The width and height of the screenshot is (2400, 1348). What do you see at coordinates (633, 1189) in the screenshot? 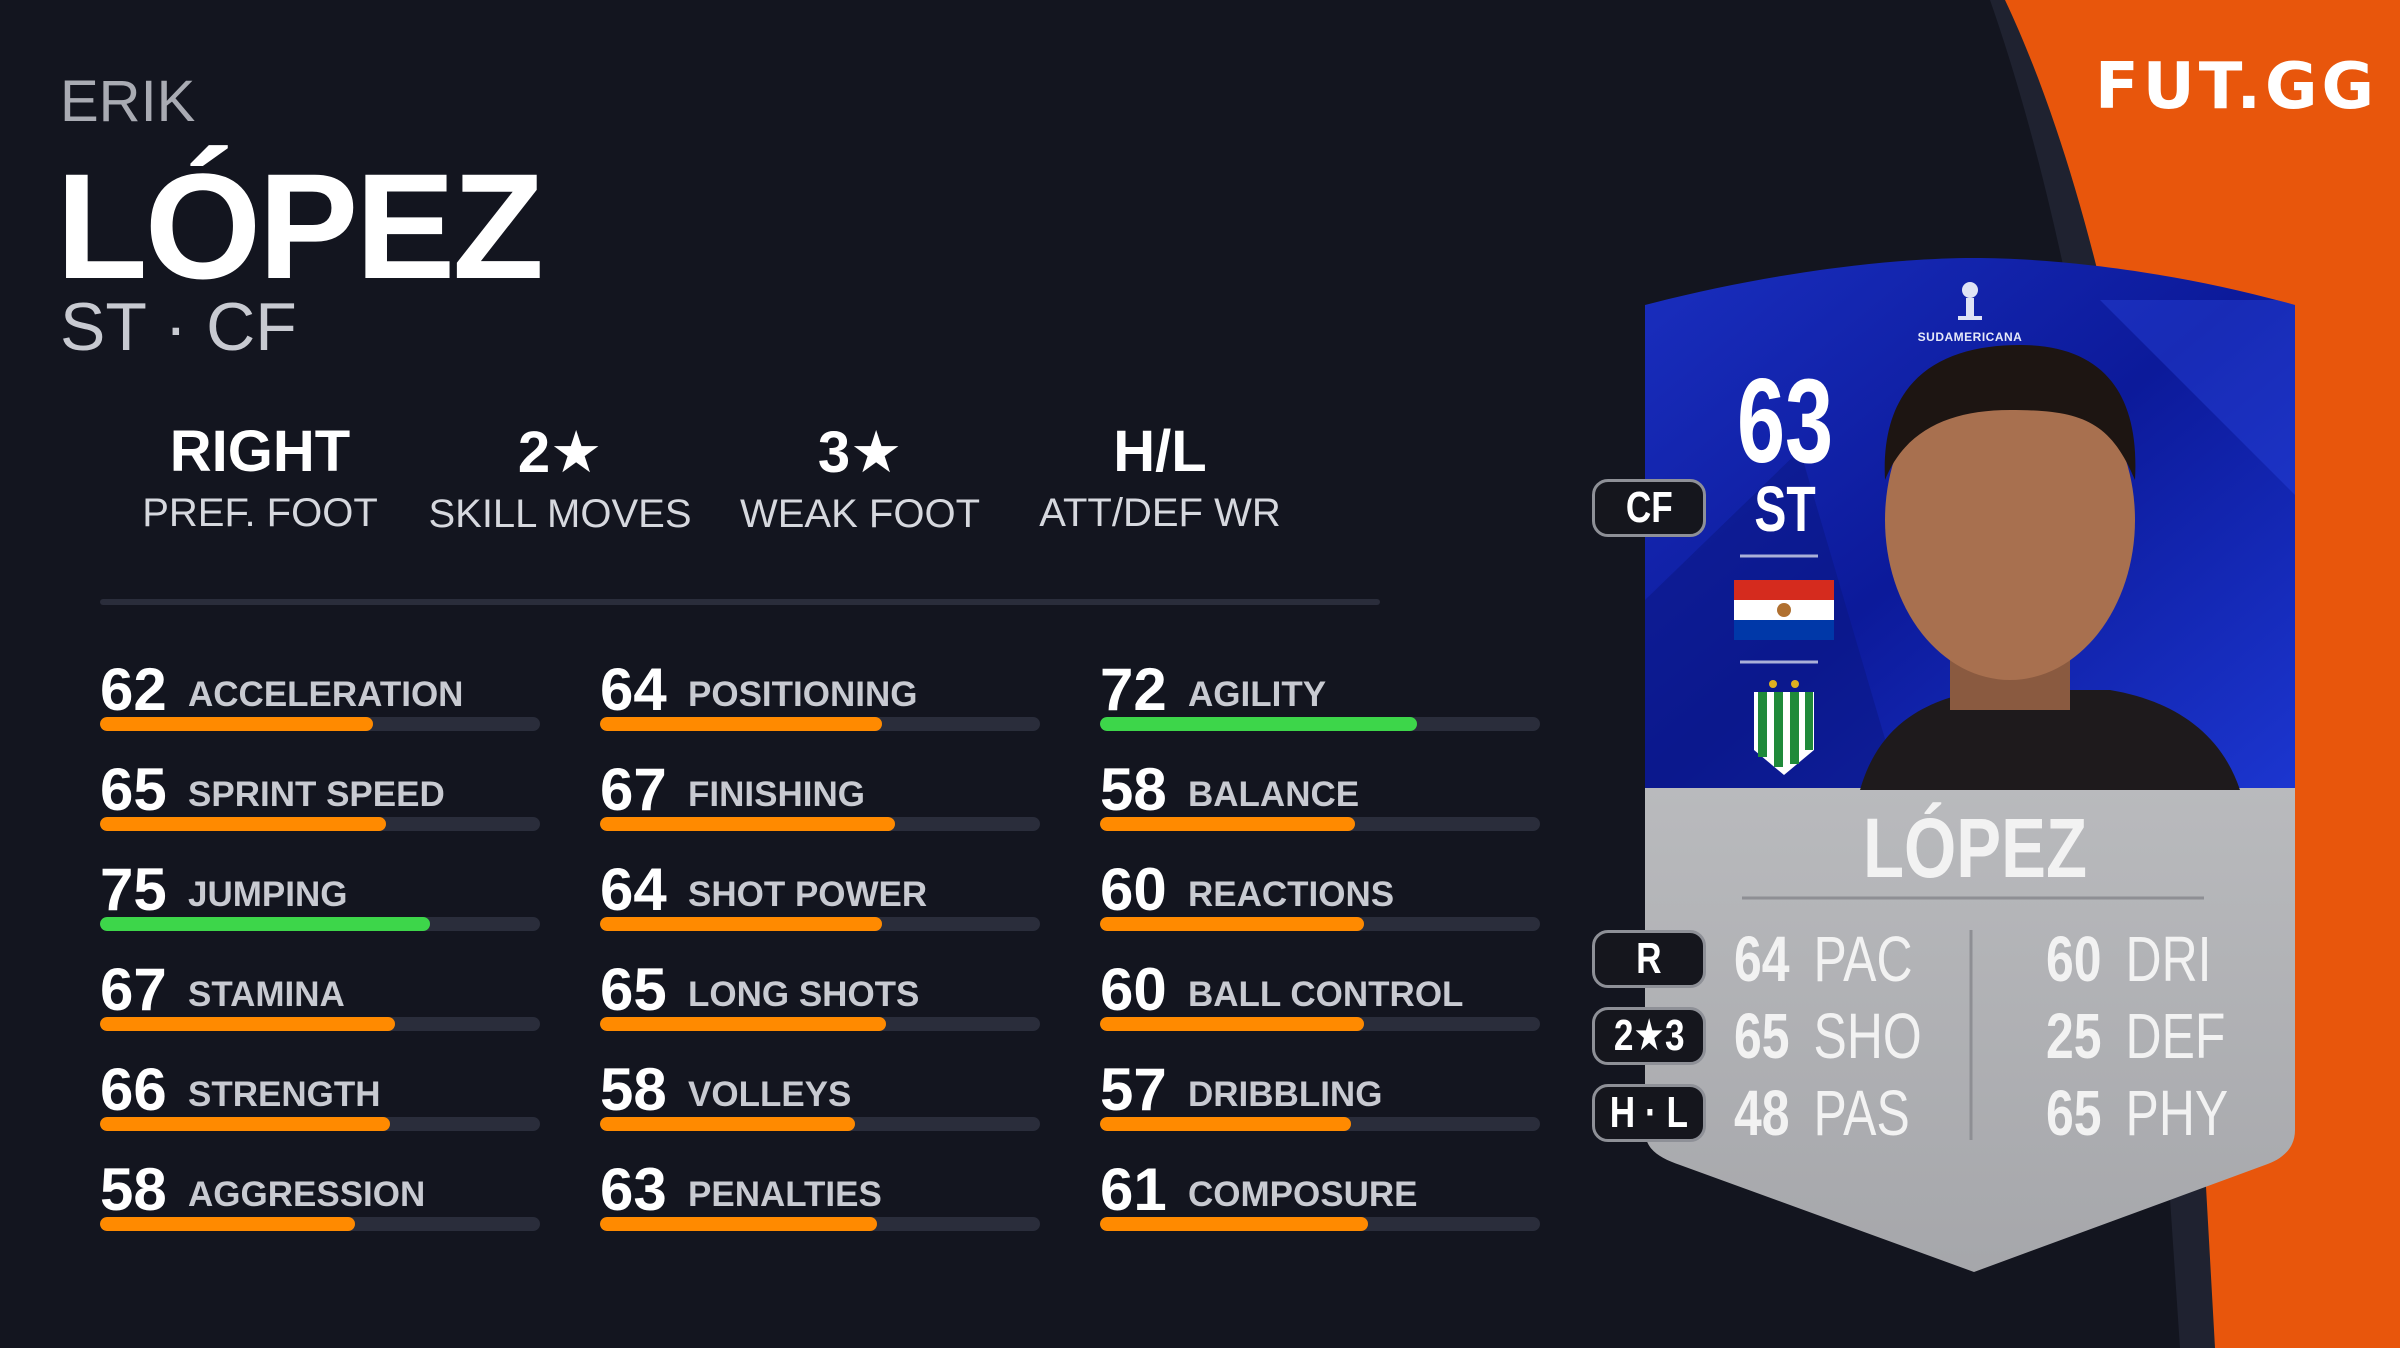
I see `stat-value: 63` at bounding box center [633, 1189].